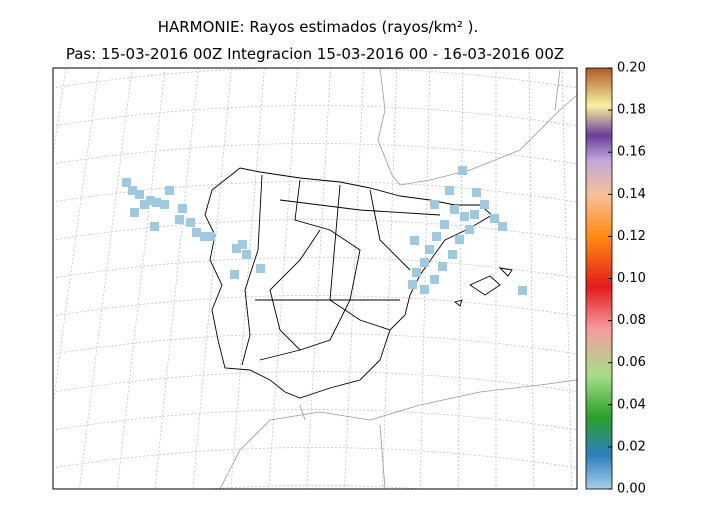 This screenshot has height=522, width=703. What do you see at coordinates (631, 110) in the screenshot?
I see `colorbar-tick-label: 0.18` at bounding box center [631, 110].